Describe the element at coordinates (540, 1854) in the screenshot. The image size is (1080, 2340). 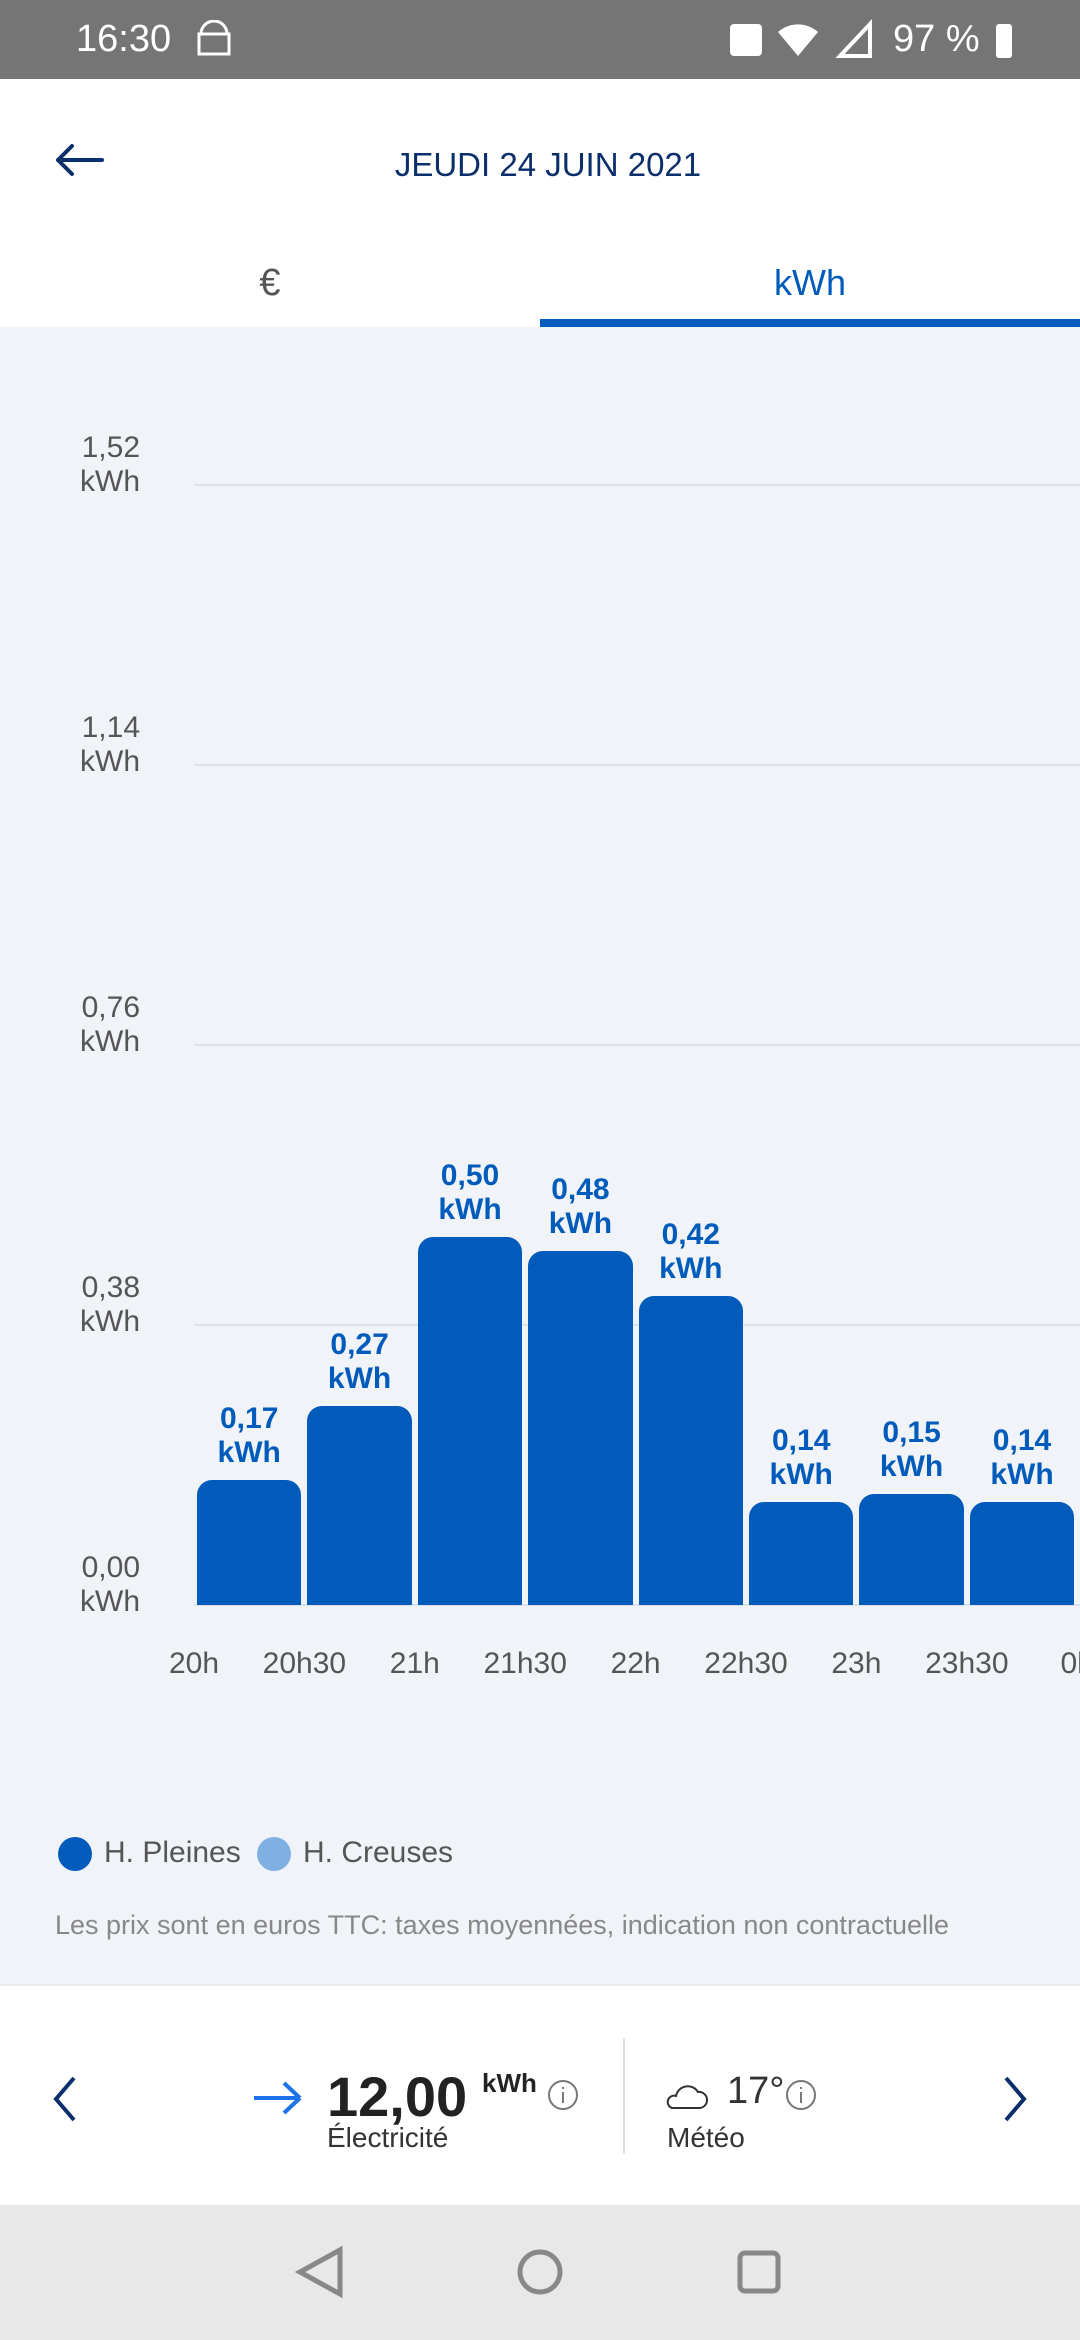
I see `legend: H. Pleines H. Creuses` at that location.